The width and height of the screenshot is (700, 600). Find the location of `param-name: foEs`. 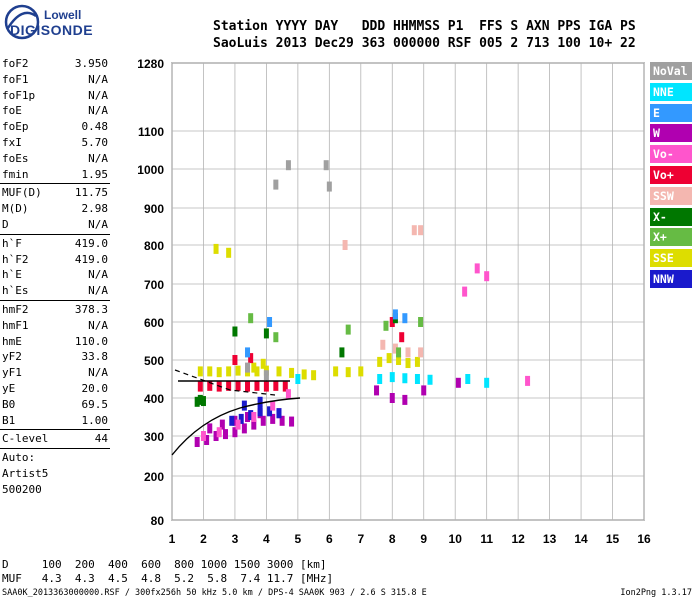

param-name: foEs is located at coordinates (15, 158).